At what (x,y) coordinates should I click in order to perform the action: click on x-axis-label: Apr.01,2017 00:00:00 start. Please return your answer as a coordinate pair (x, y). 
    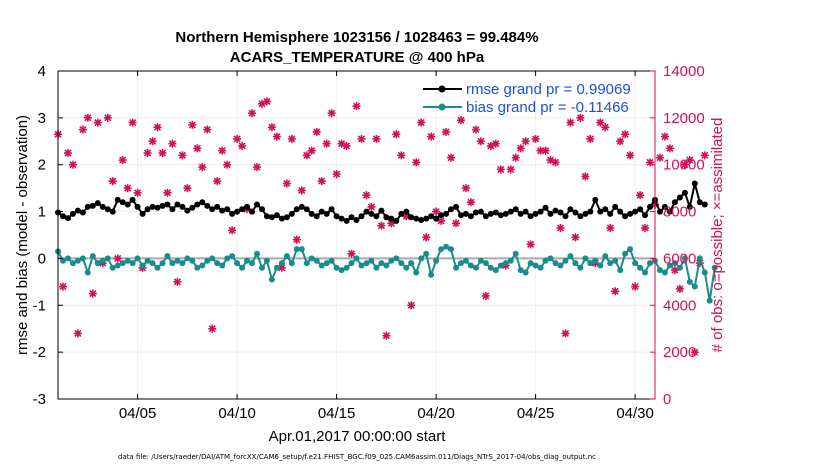
    Looking at the image, I should click on (358, 436).